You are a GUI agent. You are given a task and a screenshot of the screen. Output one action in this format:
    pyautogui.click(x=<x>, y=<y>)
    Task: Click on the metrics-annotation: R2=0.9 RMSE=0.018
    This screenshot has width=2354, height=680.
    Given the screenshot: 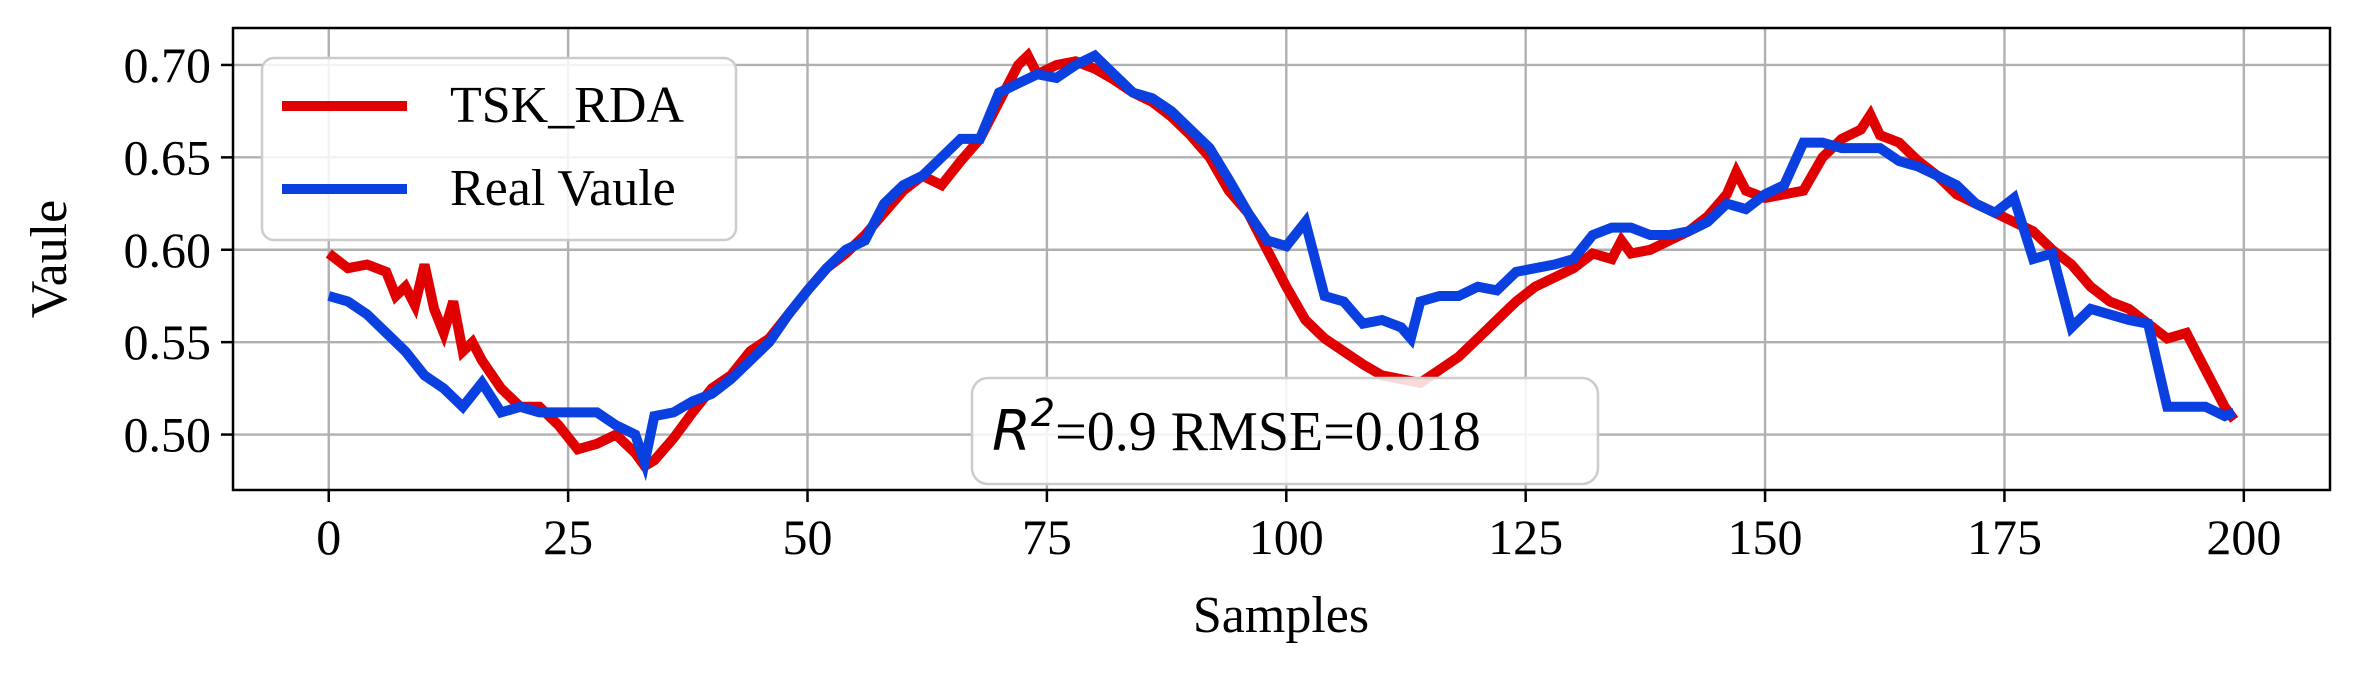 What is the action you would take?
    pyautogui.click(x=1285, y=431)
    